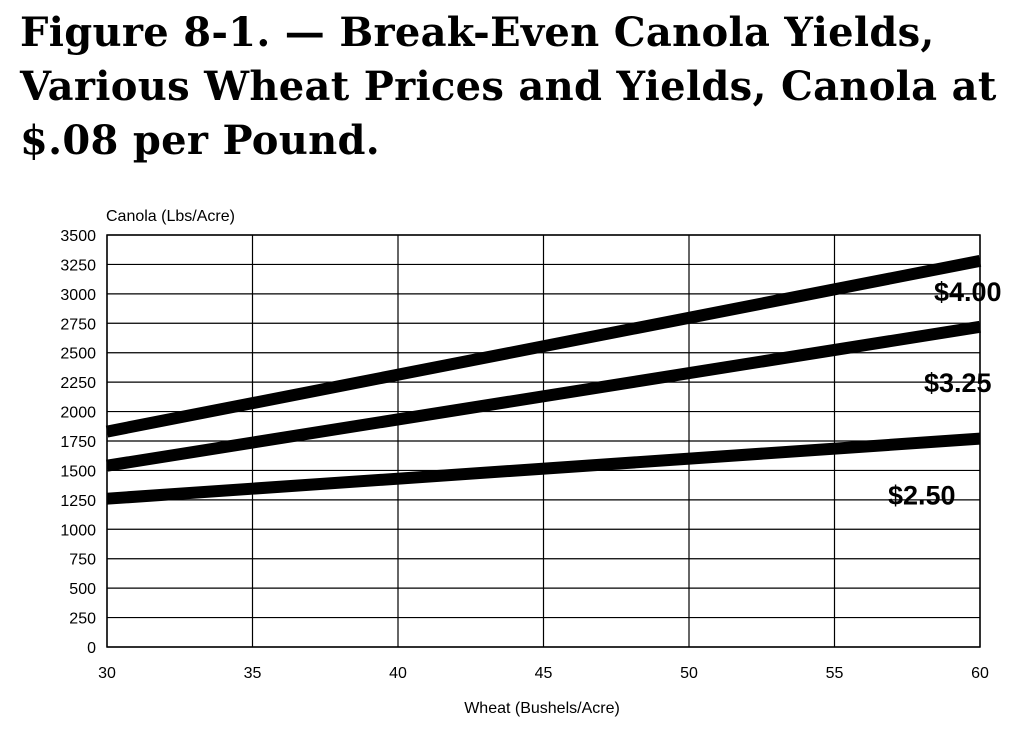  I want to click on series-labels: $4.00 $3.25 $2.50, so click(945, 394).